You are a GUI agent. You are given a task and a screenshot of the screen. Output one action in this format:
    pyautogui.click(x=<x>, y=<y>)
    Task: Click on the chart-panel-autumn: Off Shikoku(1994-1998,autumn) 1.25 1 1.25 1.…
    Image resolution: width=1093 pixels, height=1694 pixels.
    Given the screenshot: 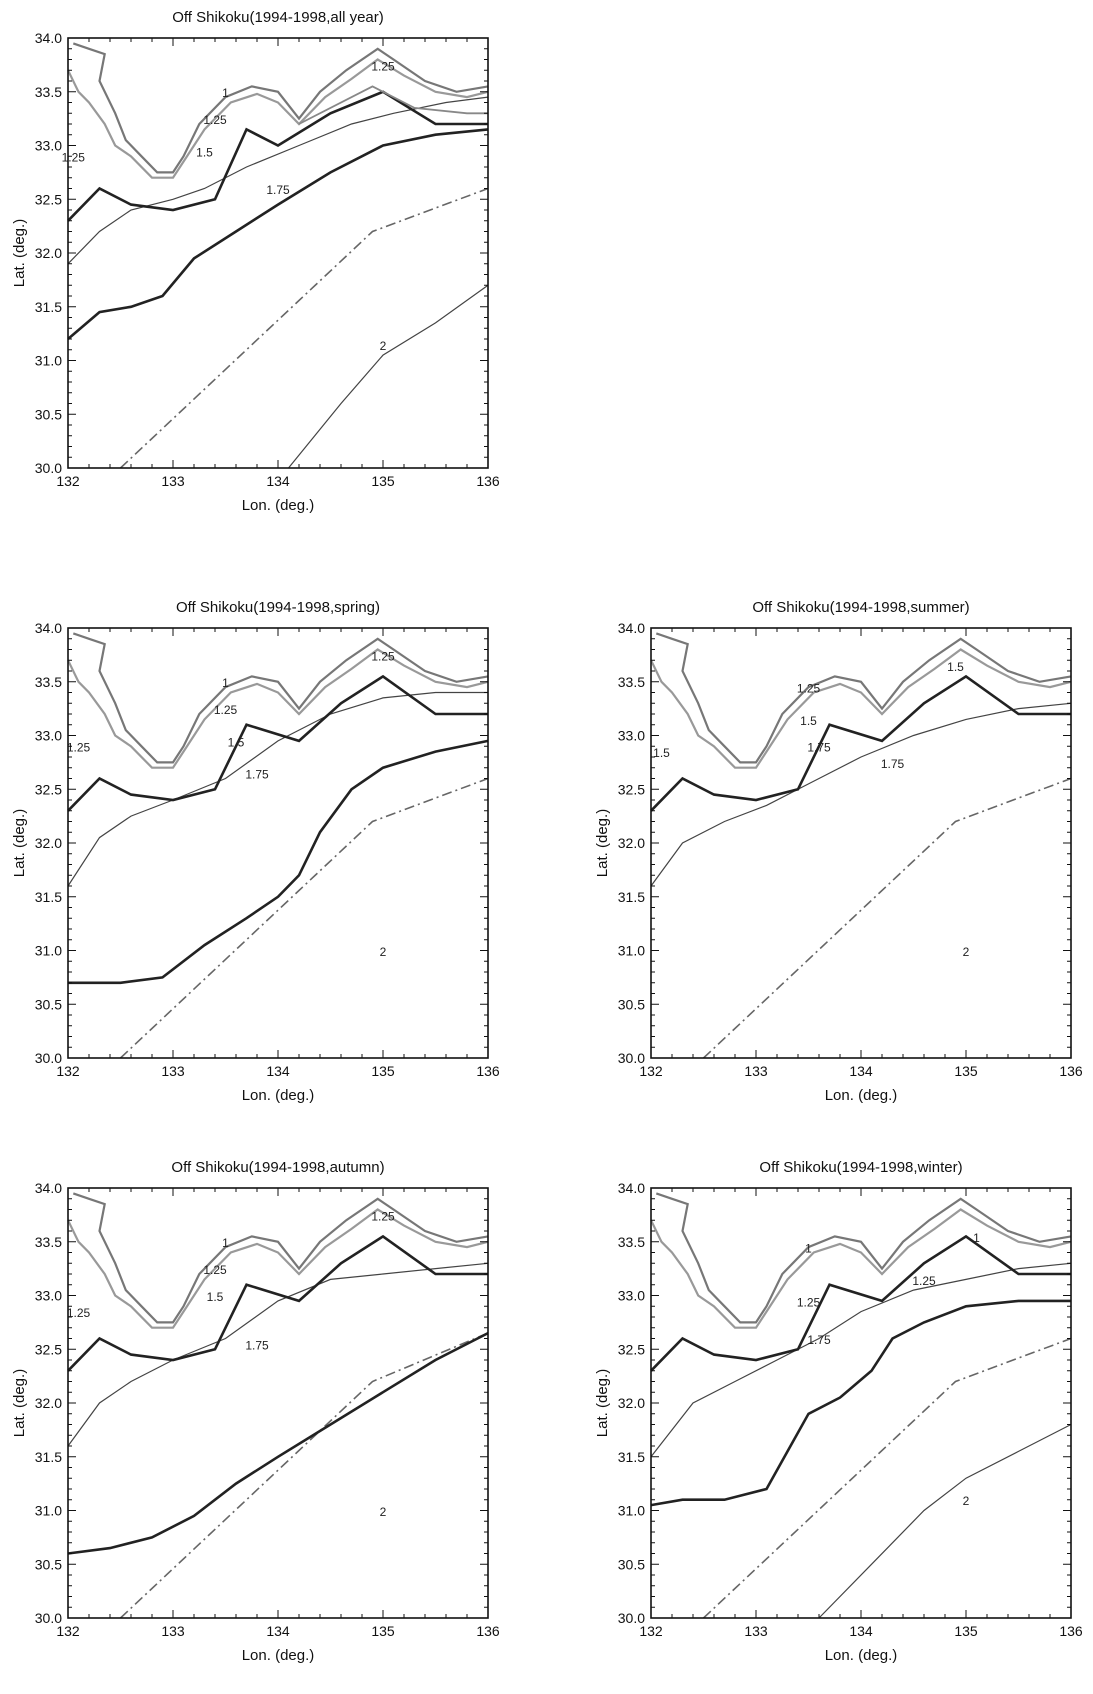 What is the action you would take?
    pyautogui.click(x=250, y=1407)
    